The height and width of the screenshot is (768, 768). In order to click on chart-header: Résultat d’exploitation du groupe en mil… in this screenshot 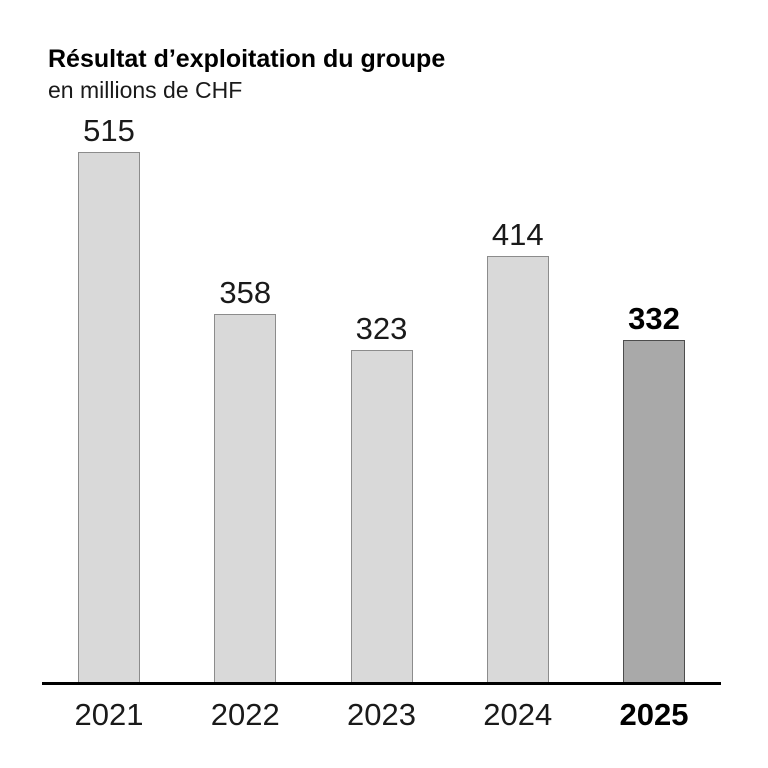, I will do `click(246, 74)`.